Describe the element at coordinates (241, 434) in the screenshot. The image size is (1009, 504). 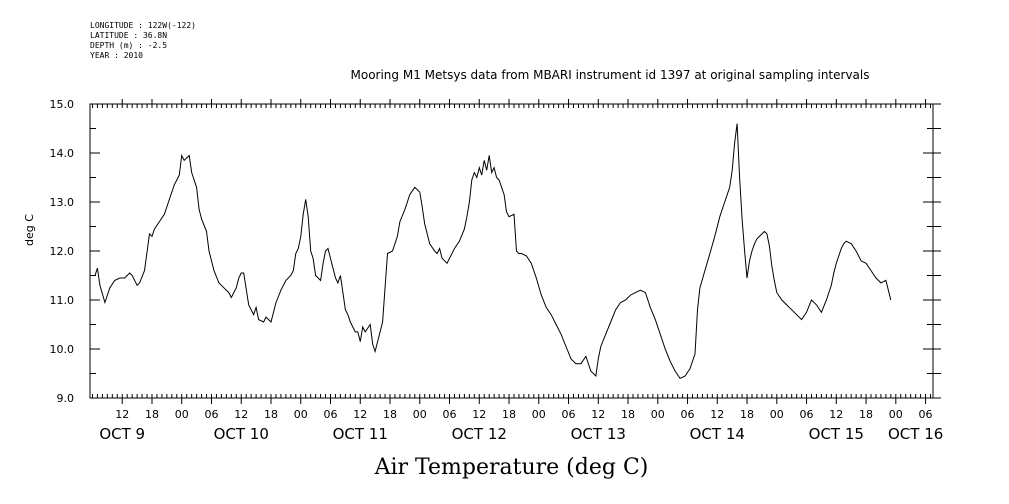
I see `x-day-label: OCT 10` at that location.